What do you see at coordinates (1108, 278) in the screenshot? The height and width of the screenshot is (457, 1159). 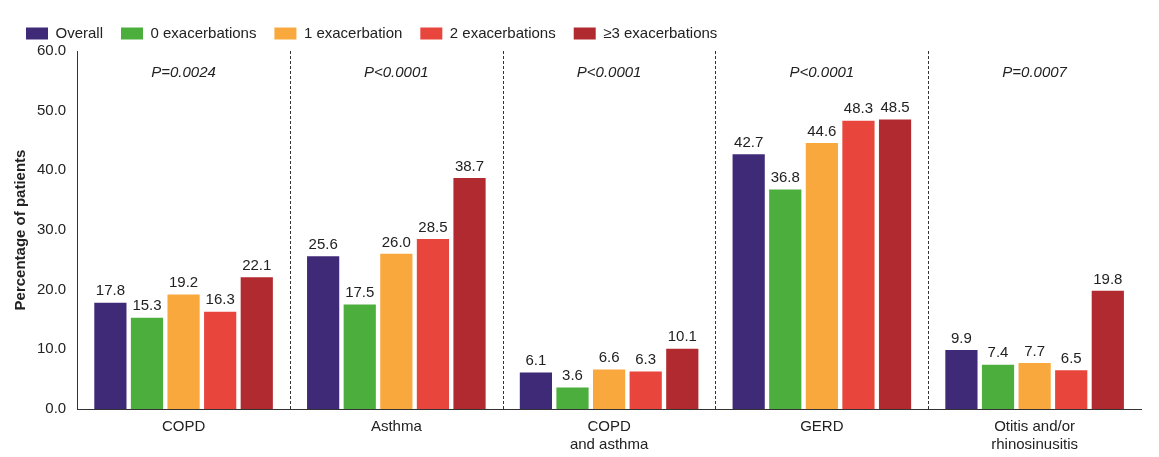 I see `data-label: 19.8` at bounding box center [1108, 278].